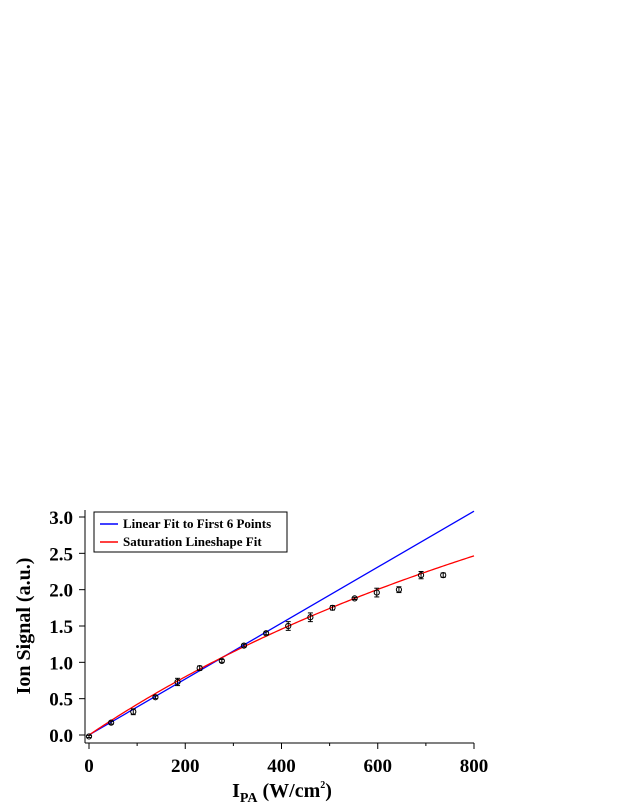 This screenshot has width=623, height=806. Describe the element at coordinates (192, 541) in the screenshot. I see `legend-label-saturation-fit: Saturation Lineshape Fit` at that location.